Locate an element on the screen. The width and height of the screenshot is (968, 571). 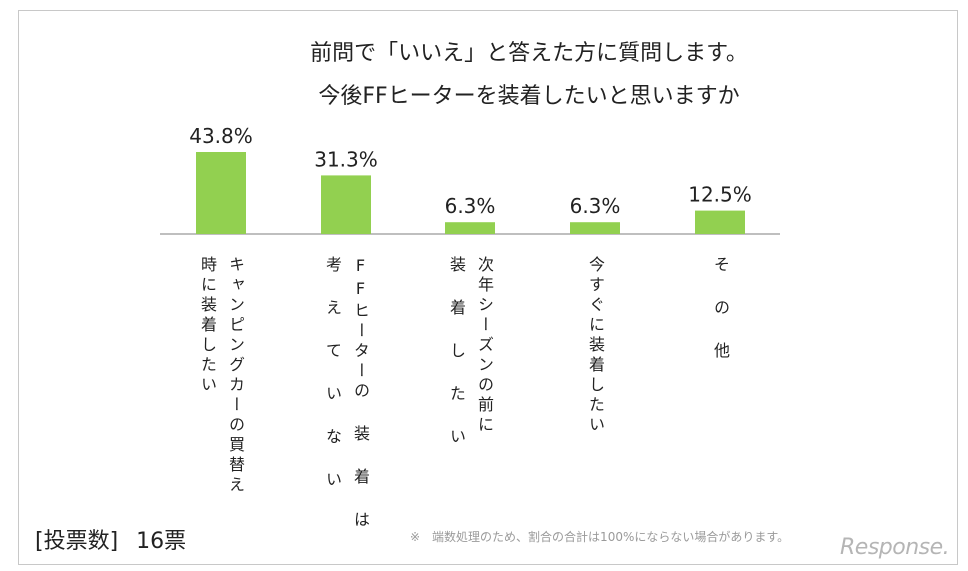
chart-title-line-2: 今後FFヒーターを装着したいと思いますか is located at coordinates (529, 96).